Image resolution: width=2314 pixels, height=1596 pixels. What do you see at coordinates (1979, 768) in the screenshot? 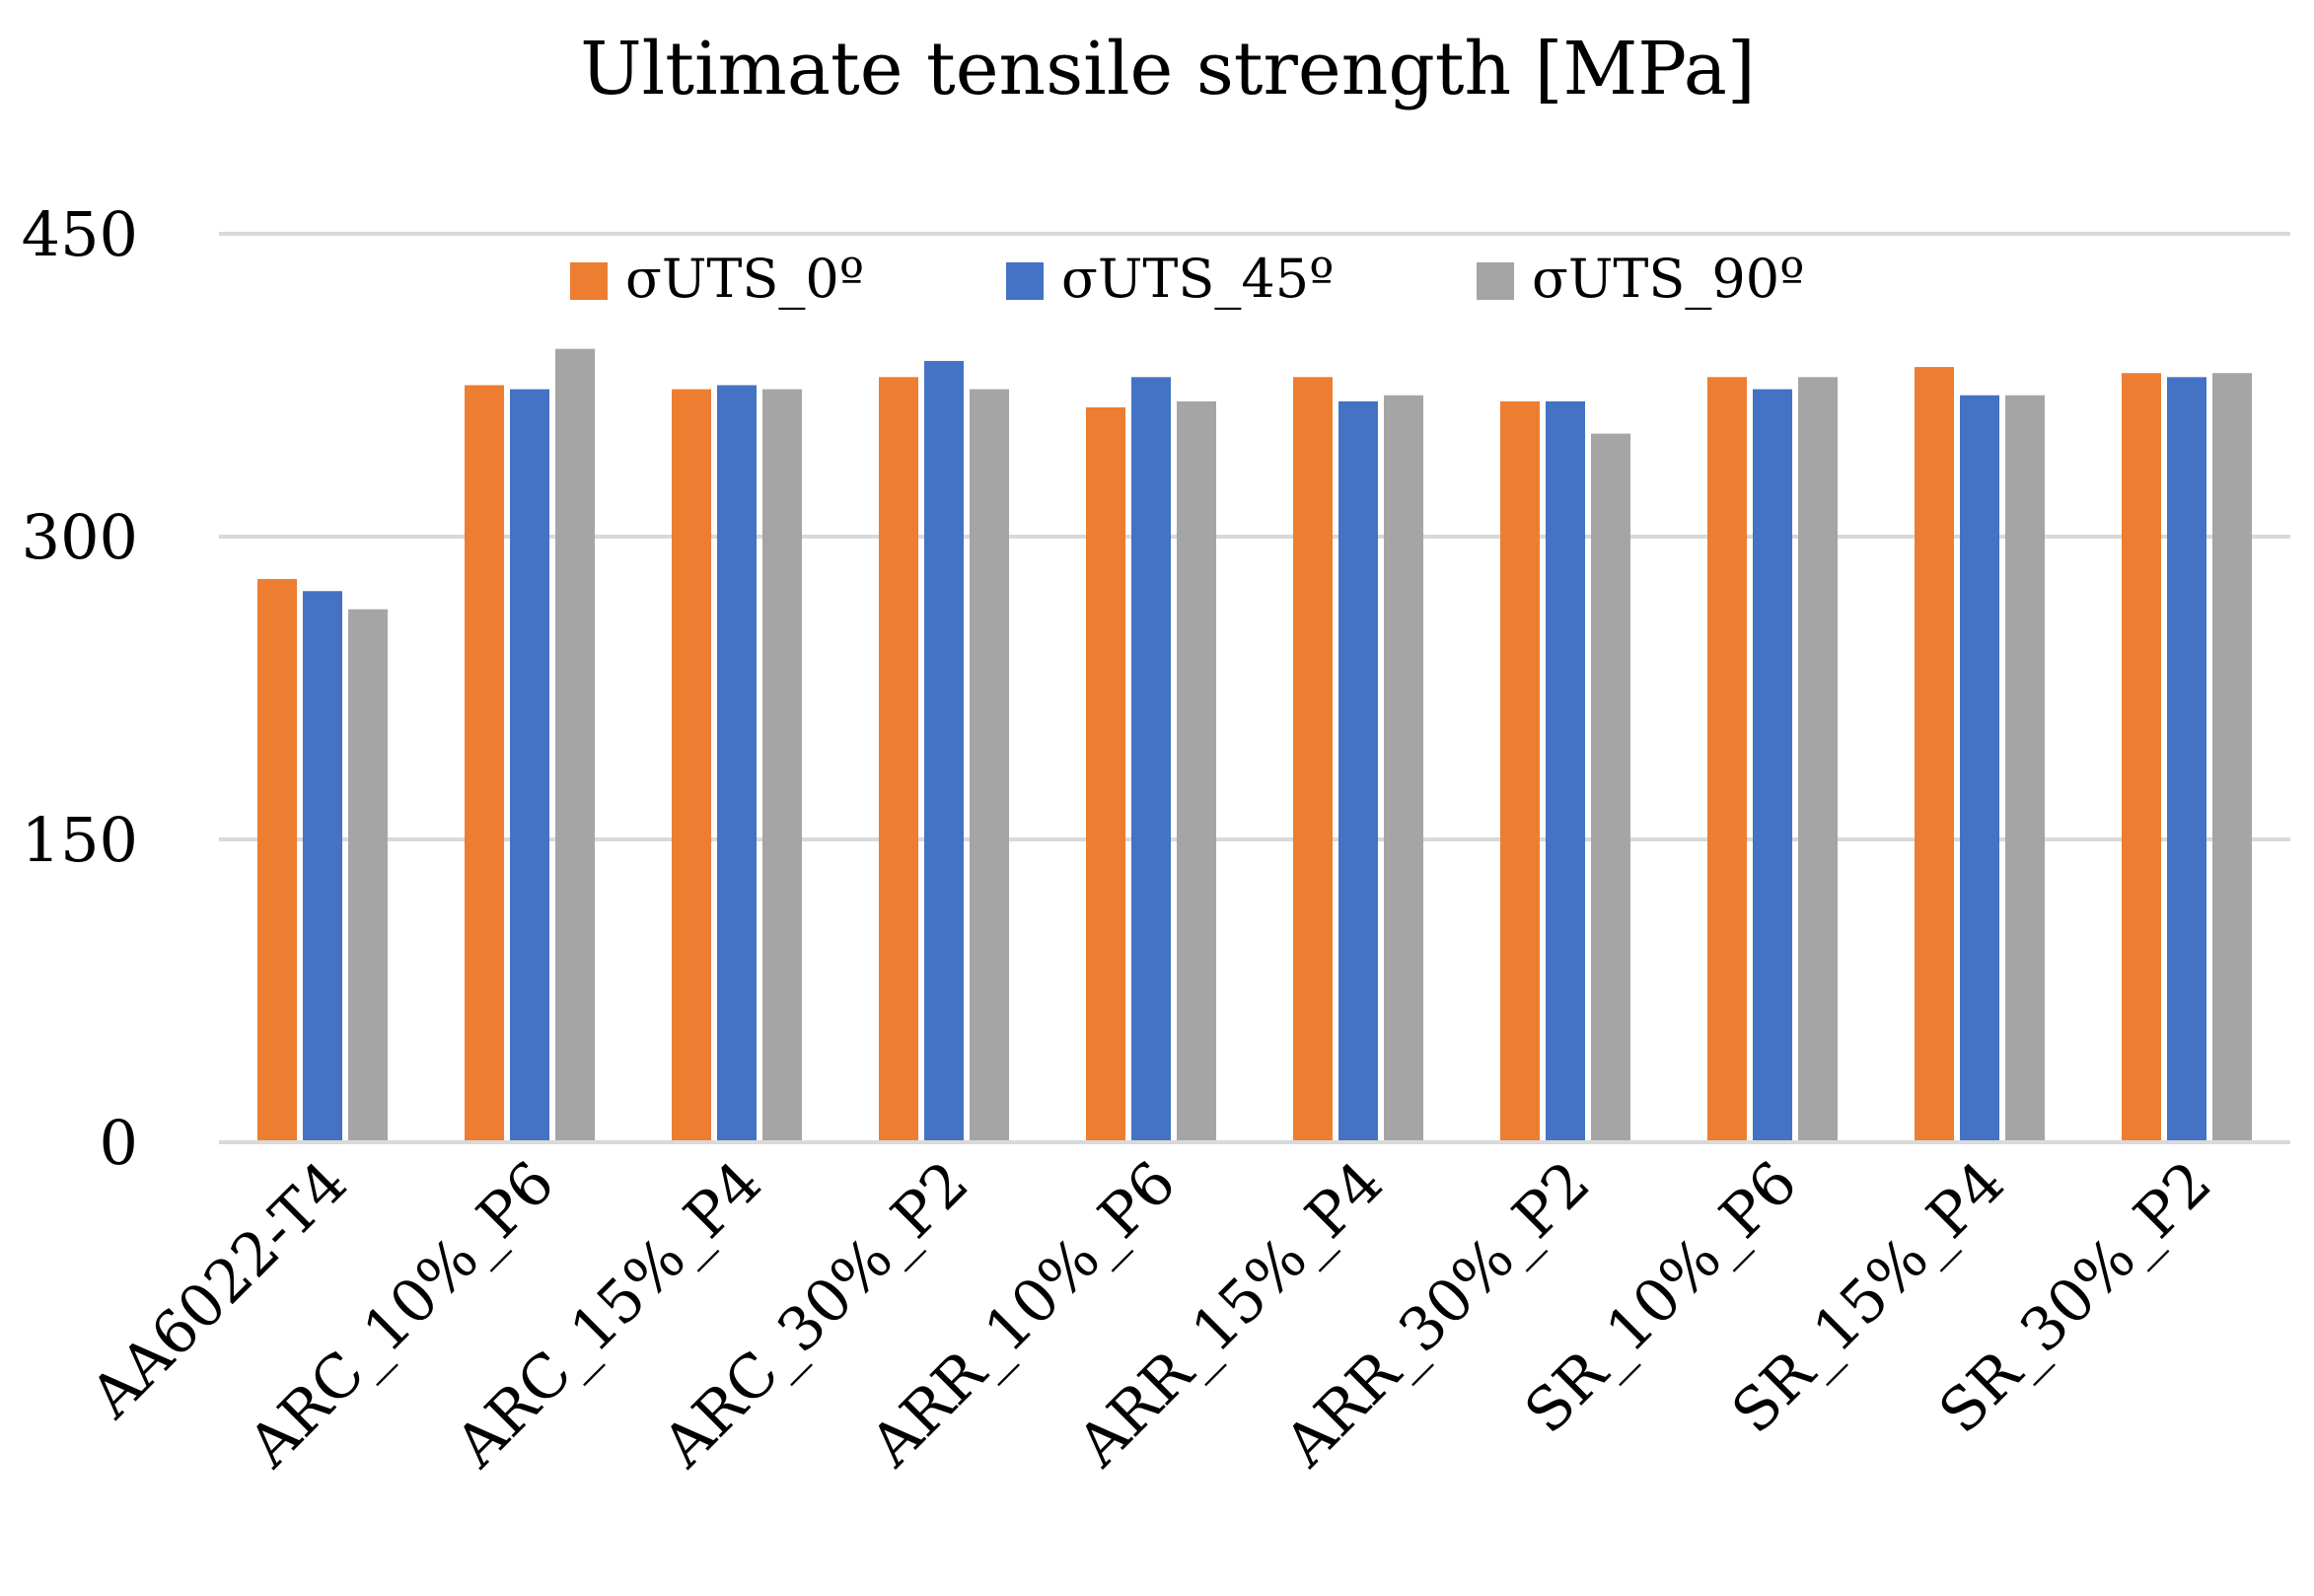
I see `bar-SR_15%_P4-series-2` at bounding box center [1979, 768].